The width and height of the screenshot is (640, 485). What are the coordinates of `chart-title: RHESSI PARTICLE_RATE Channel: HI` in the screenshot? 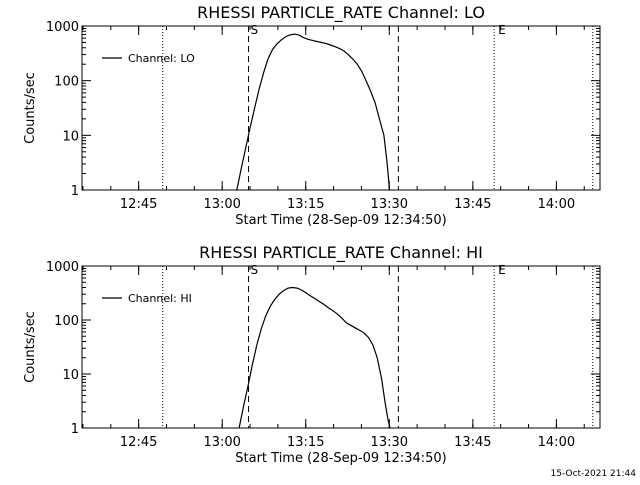 It's located at (341, 253).